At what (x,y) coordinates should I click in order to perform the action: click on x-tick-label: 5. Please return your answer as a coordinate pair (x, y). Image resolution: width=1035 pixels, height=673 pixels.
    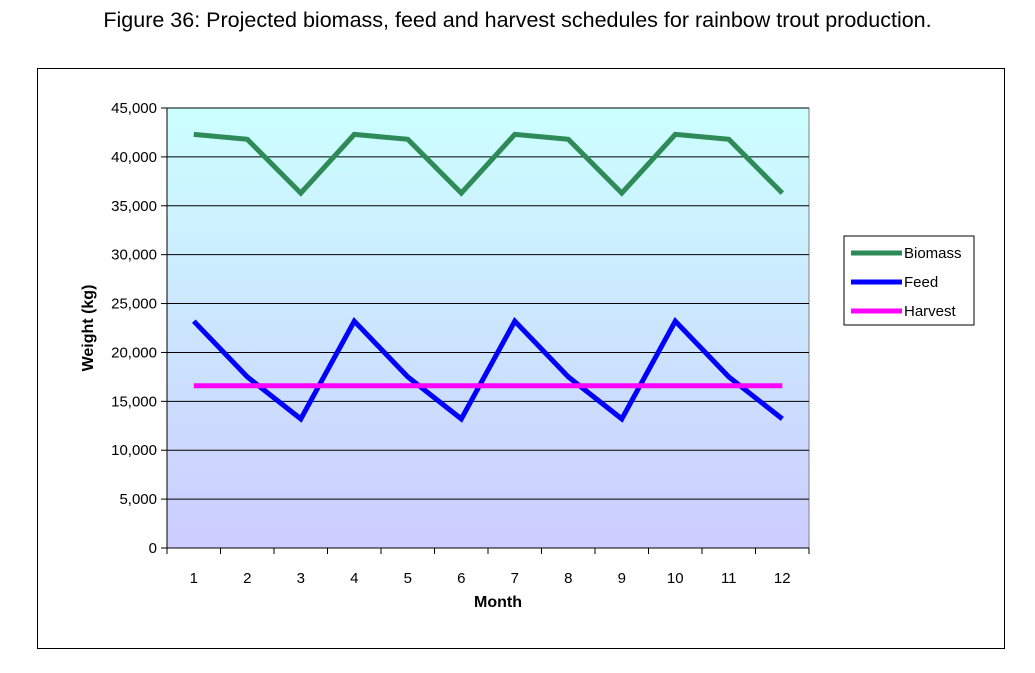
    Looking at the image, I should click on (408, 578).